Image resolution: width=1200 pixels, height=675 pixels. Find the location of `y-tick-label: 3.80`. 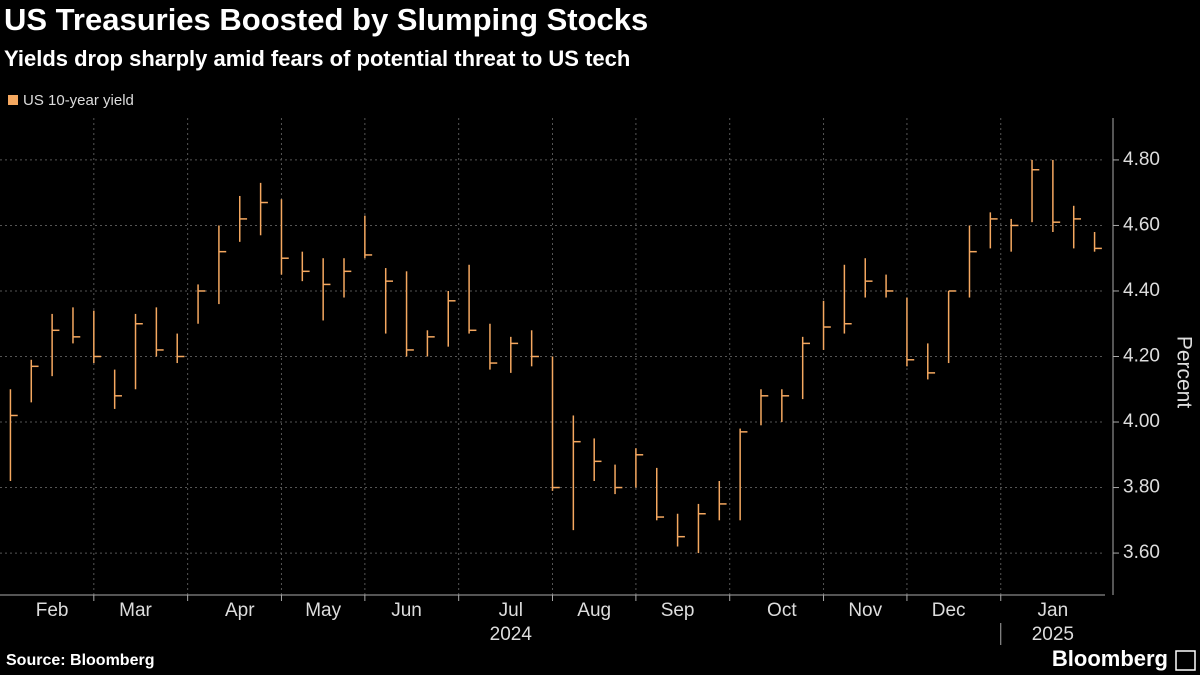

y-tick-label: 3.80 is located at coordinates (1141, 487).